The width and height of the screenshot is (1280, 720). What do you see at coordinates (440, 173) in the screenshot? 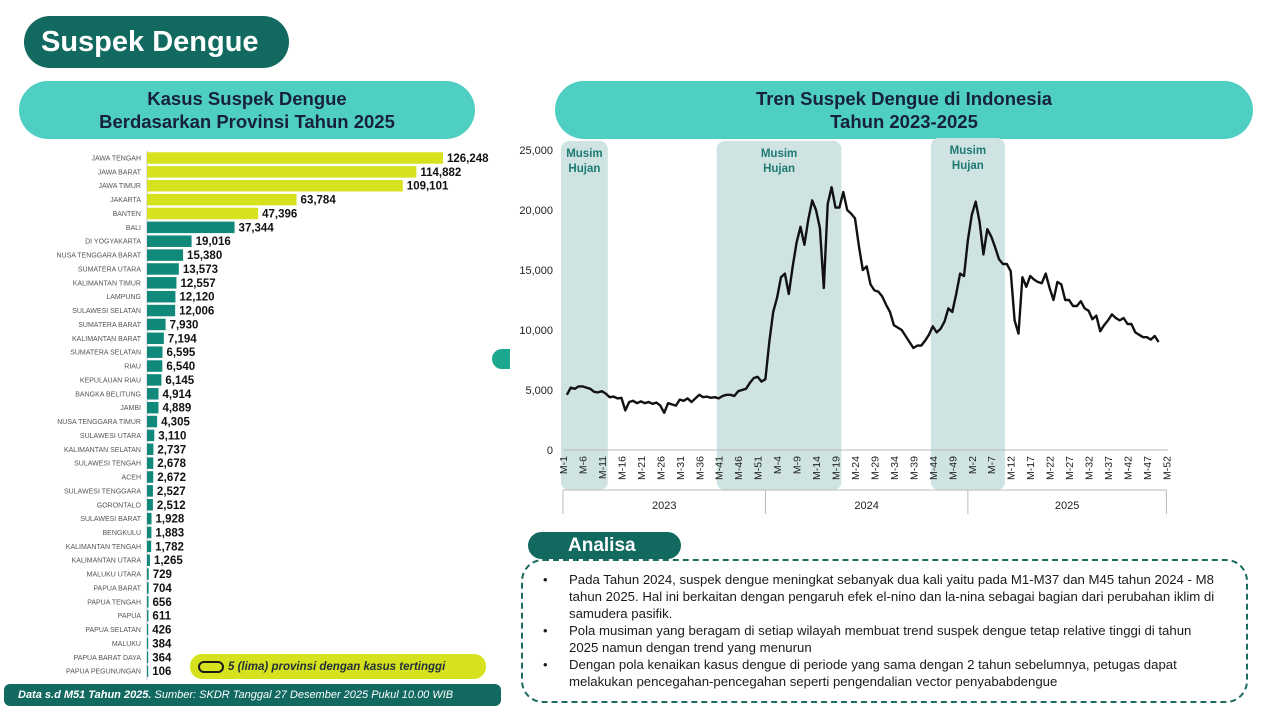
I see `province-value-label: 114,882` at bounding box center [440, 173].